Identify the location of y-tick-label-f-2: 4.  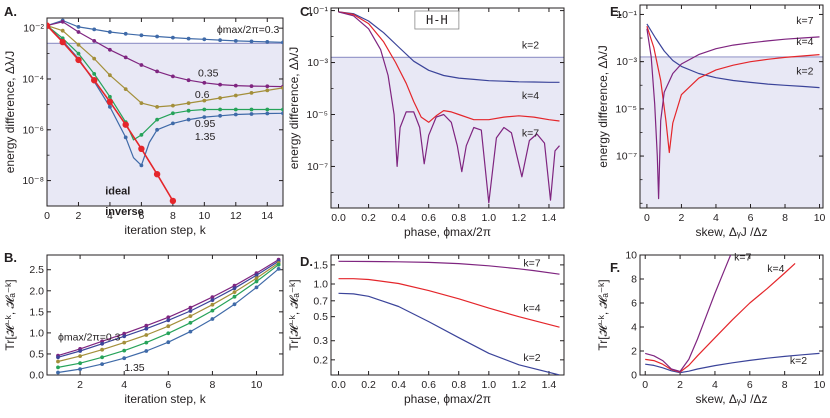
(634, 328).